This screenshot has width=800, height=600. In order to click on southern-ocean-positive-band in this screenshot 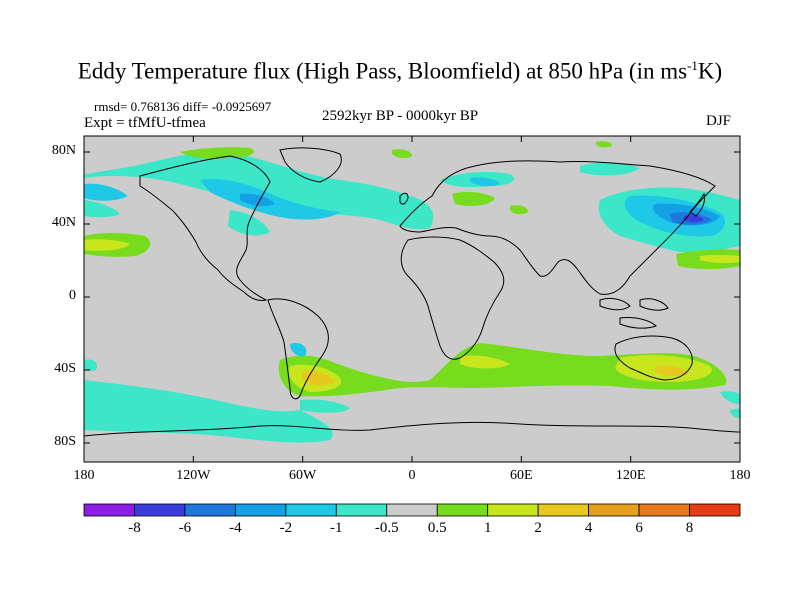, I will do `click(502, 370)`.